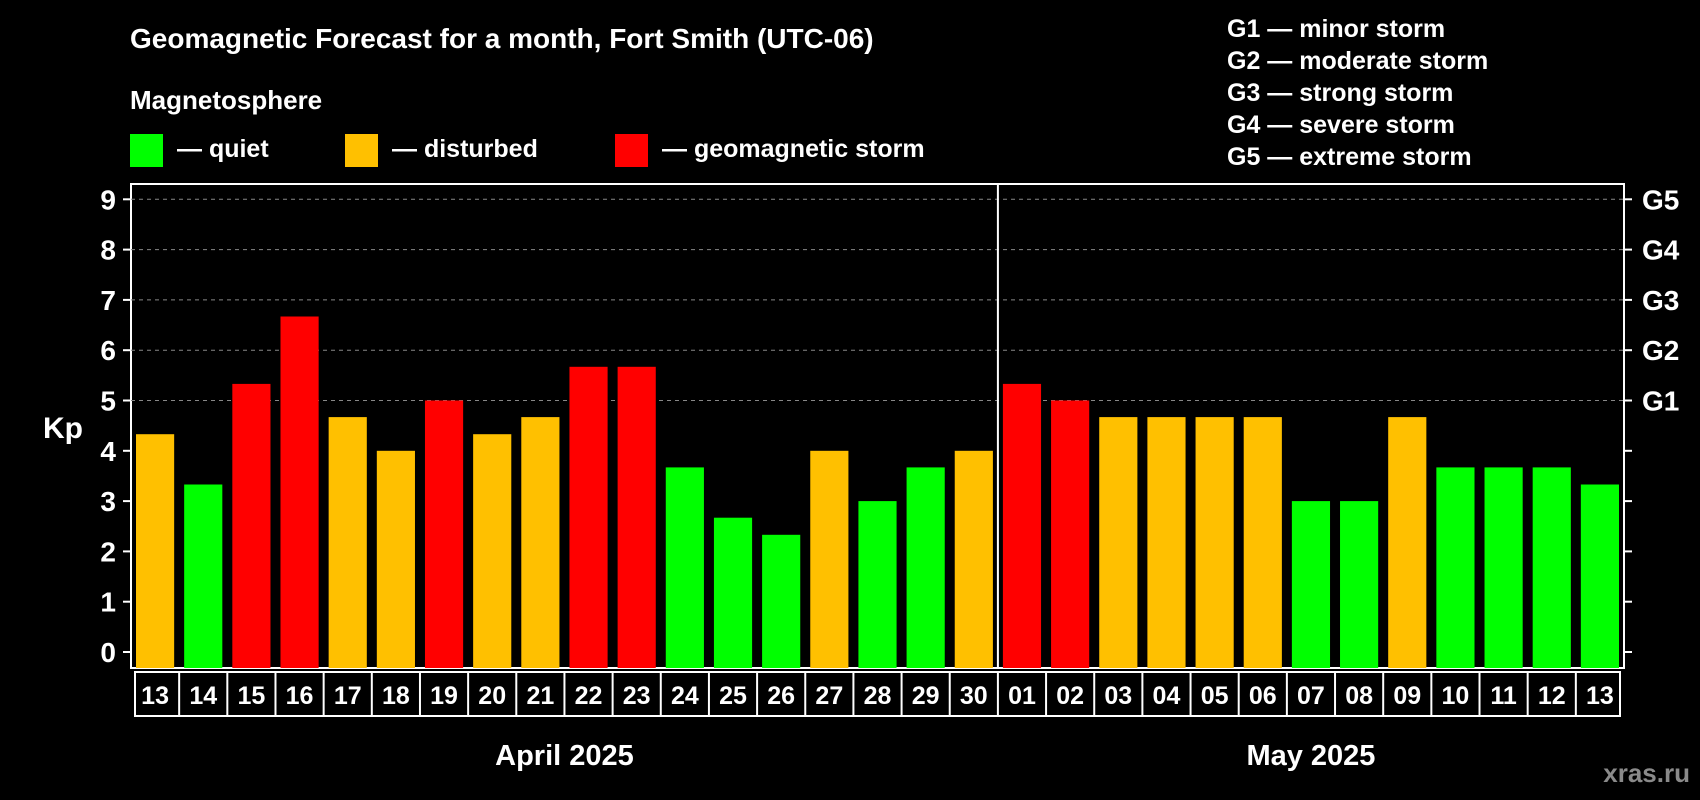 This screenshot has width=1700, height=800. I want to click on x-tick-label: 22, so click(589, 696).